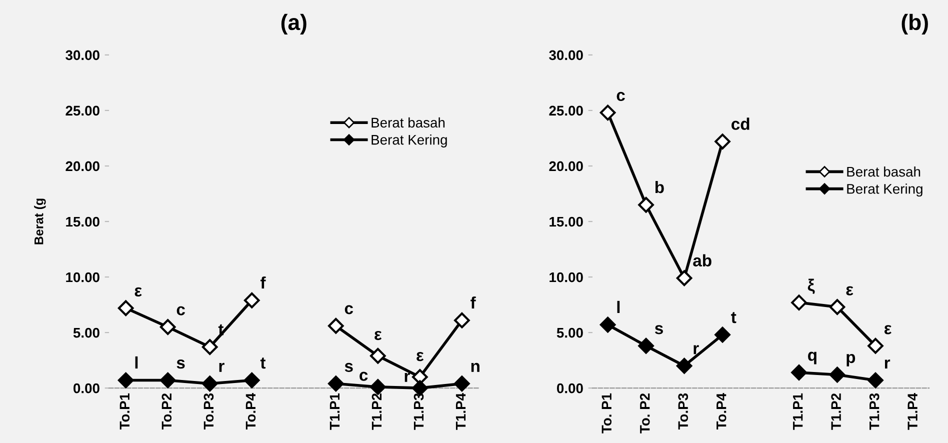 The image size is (948, 443). Describe the element at coordinates (167, 411) in the screenshot. I see `x-tick-label: To.P2` at that location.